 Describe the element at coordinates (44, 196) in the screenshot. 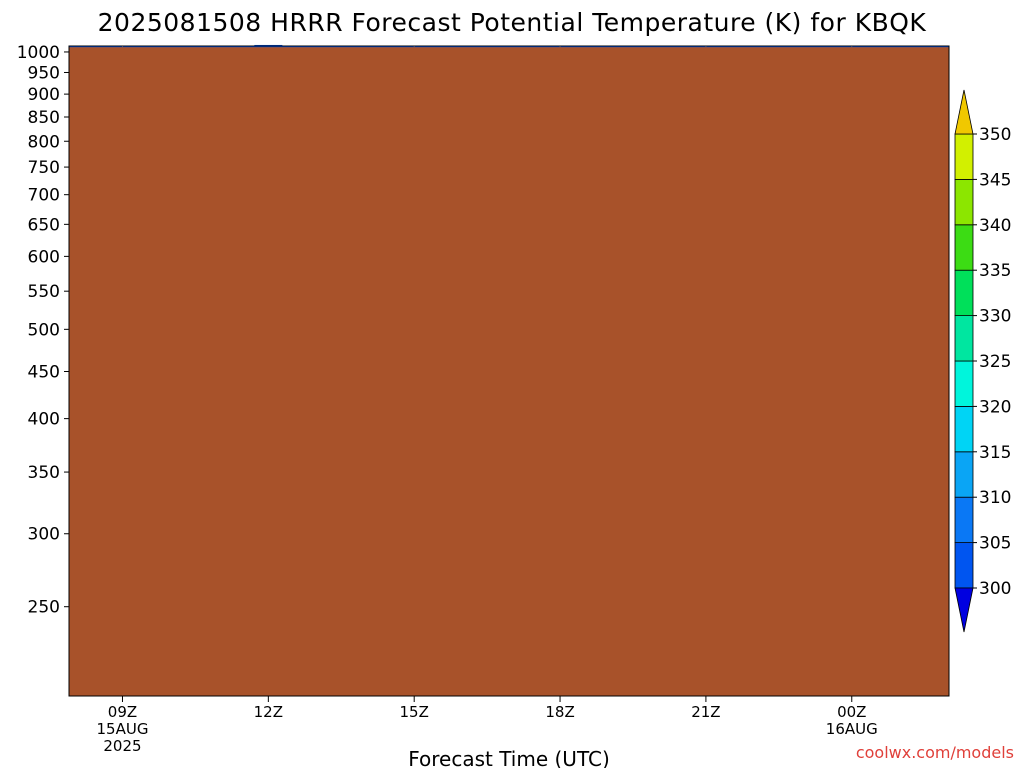

I see `y-tick-label: 700` at that location.